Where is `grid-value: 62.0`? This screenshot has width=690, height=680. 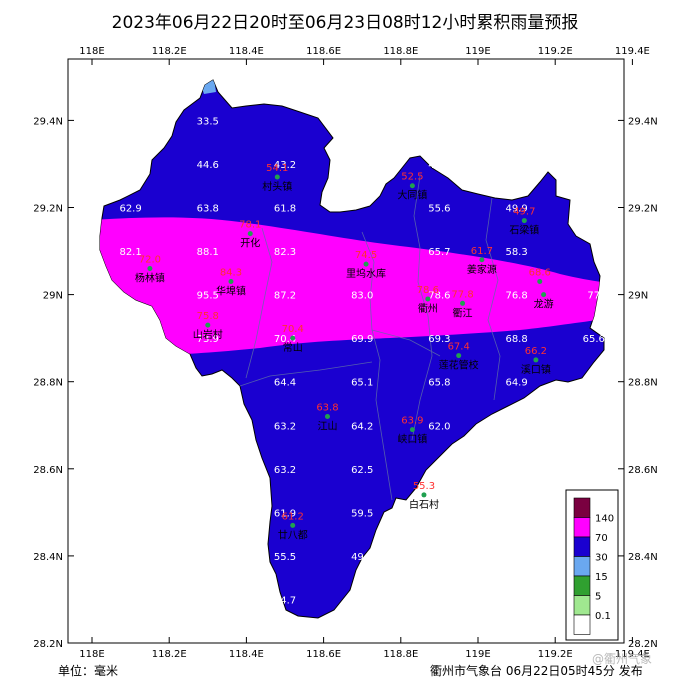
grid-value: 62.0 is located at coordinates (439, 426).